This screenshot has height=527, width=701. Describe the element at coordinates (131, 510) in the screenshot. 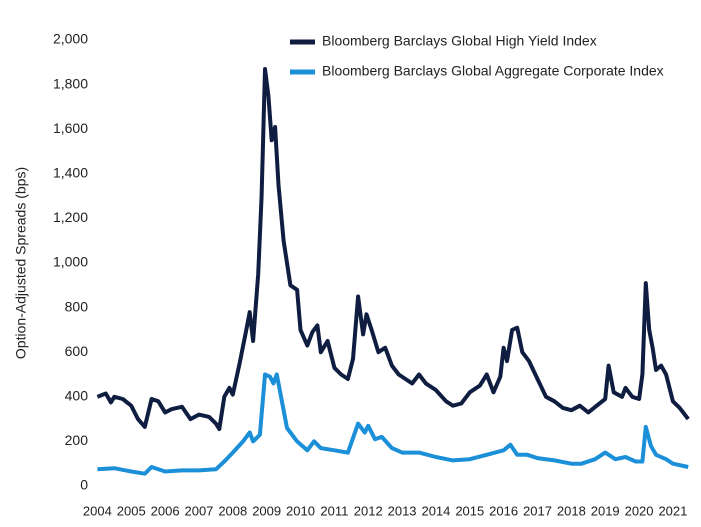

I see `x-tick-label: 2005` at that location.